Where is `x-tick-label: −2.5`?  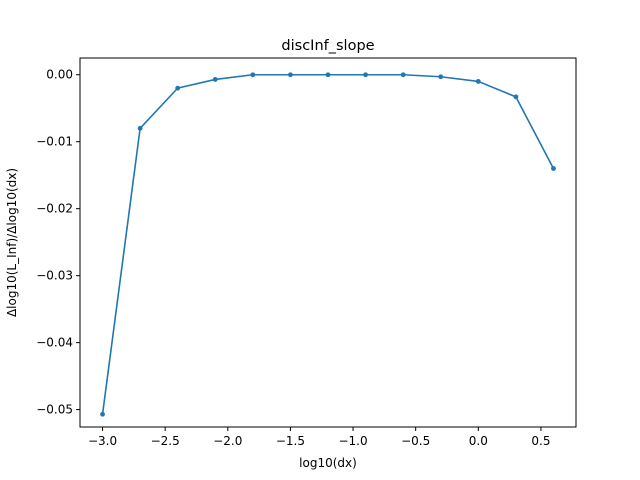 x-tick-label: −2.5 is located at coordinates (165, 441).